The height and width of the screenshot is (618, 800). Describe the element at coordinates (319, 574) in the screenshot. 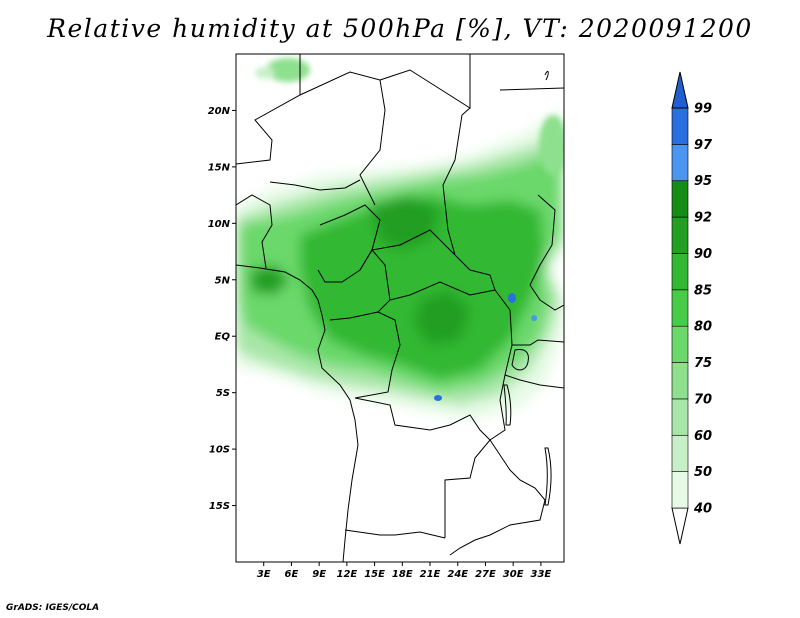

I see `lon-tick-label: 9E` at that location.